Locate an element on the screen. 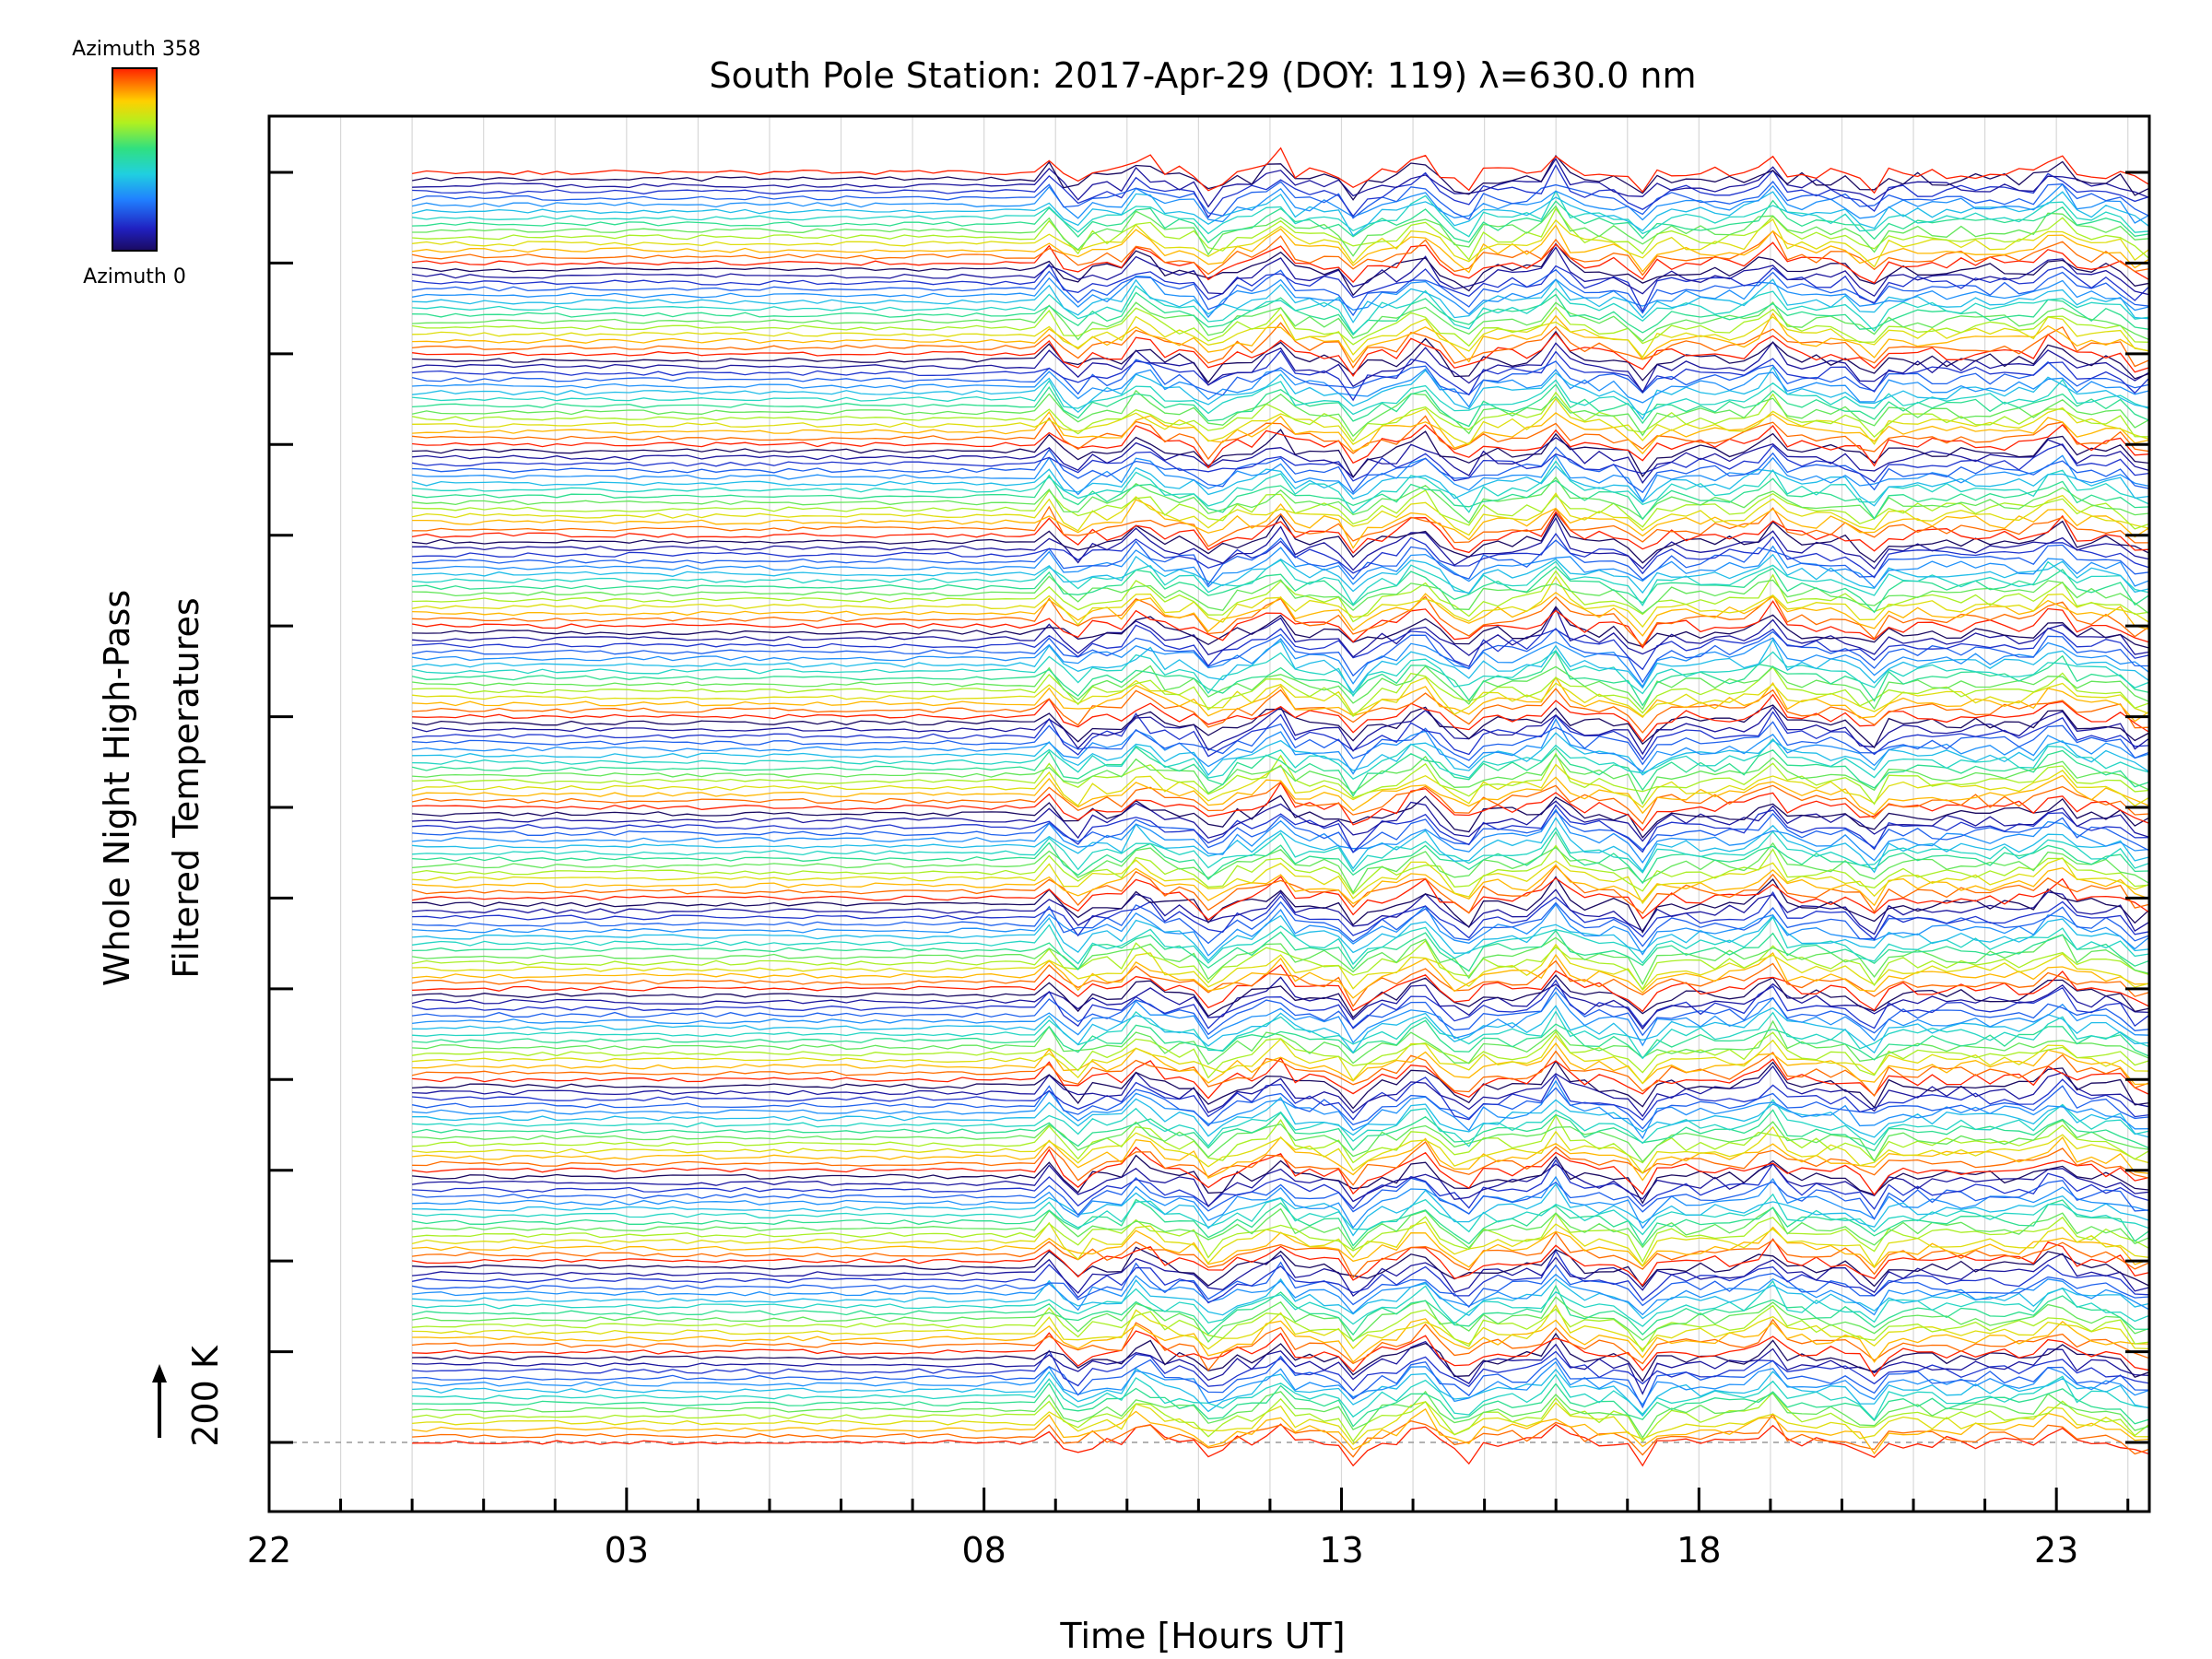 The height and width of the screenshot is (1659, 2212). x-axis-label: Time [Hours UT] is located at coordinates (1202, 1636).